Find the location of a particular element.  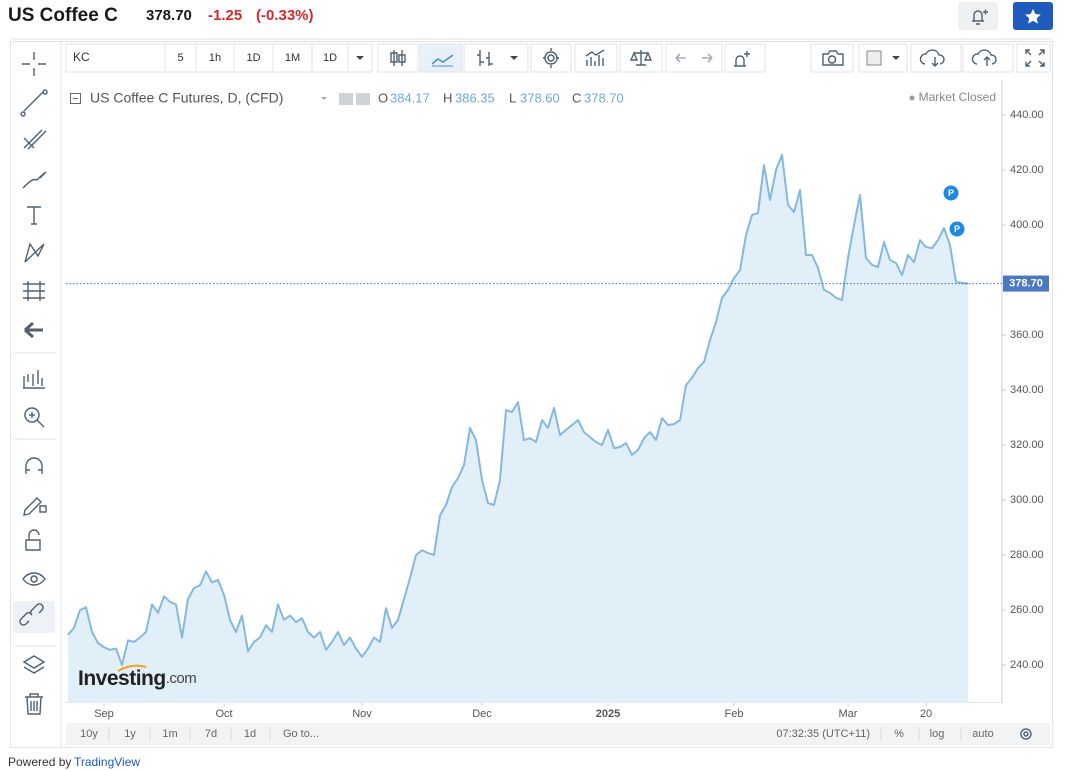

y-tick-label: 320.00 is located at coordinates (1027, 445).